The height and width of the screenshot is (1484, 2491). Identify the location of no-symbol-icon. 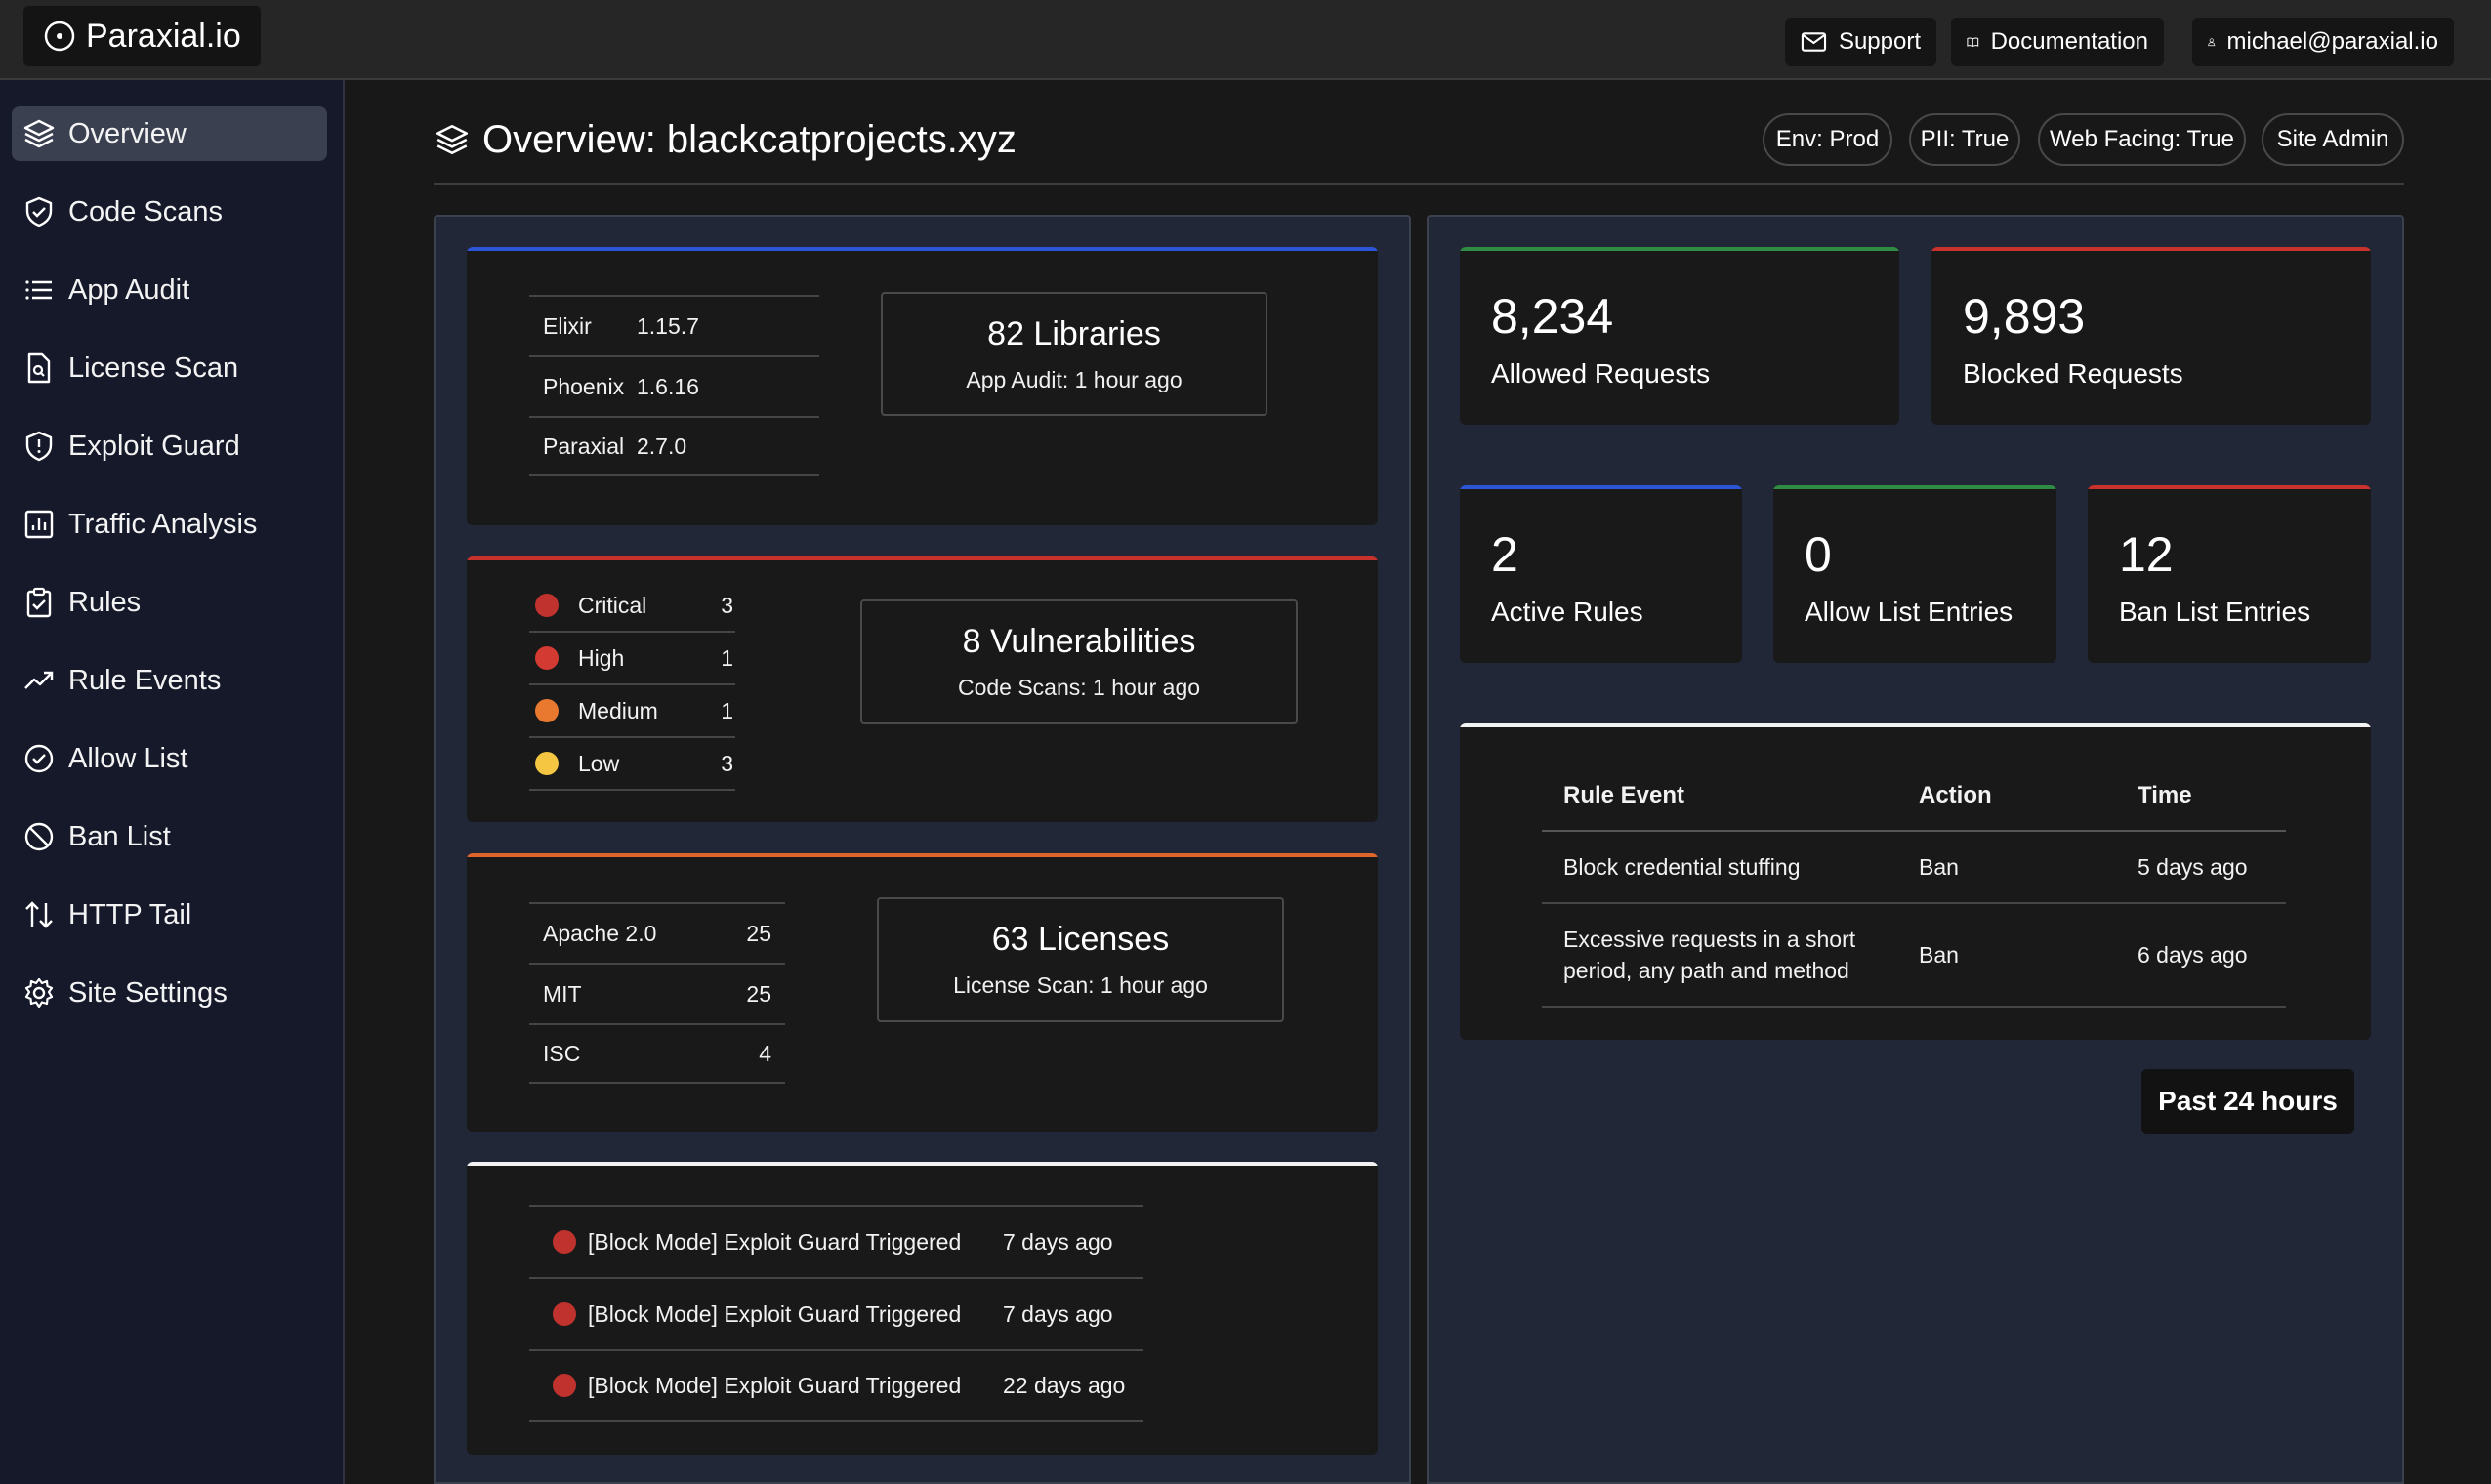
(39, 837).